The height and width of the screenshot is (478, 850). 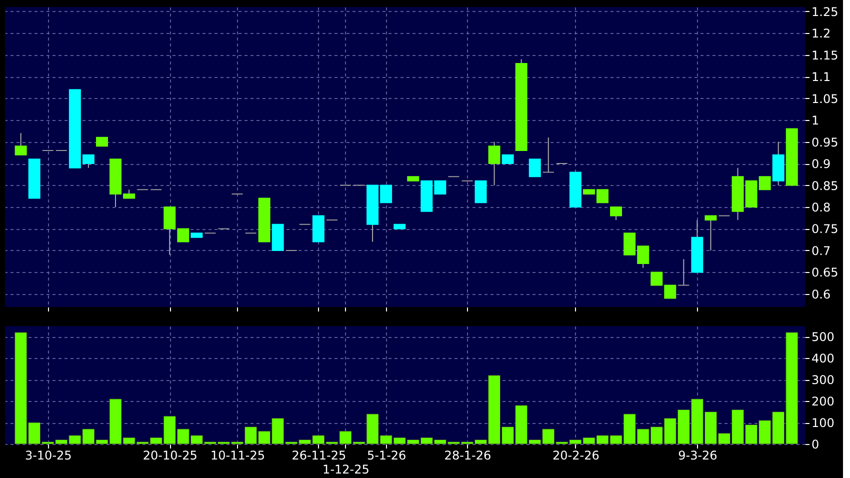 What do you see at coordinates (821, 294) in the screenshot?
I see `y-tick-label: 0.6` at bounding box center [821, 294].